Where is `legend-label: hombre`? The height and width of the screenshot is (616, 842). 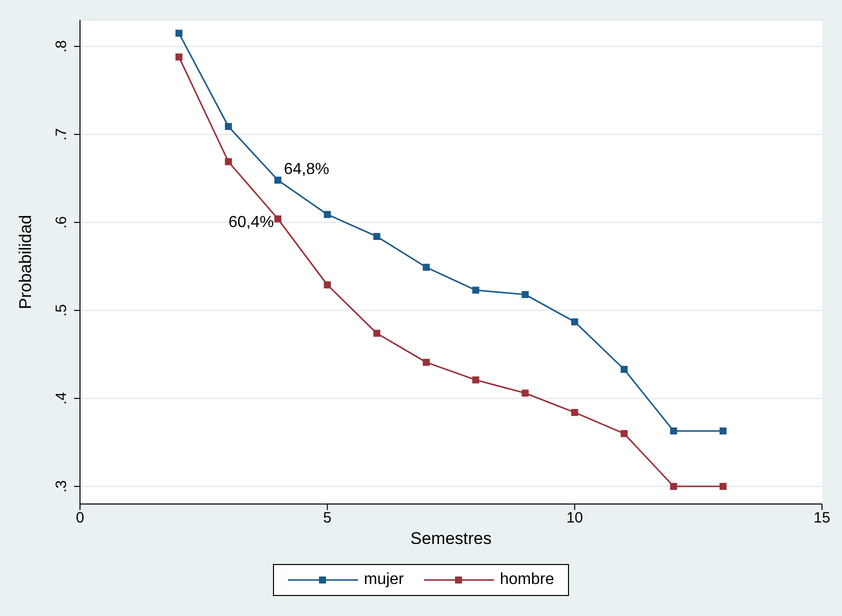
legend-label: hombre is located at coordinates (527, 580).